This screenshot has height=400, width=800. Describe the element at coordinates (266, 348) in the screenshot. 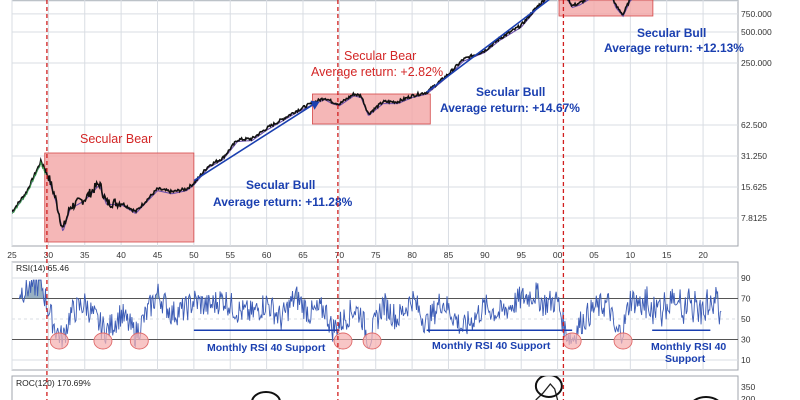

I see `rsi-support-label-1: Monthly RSI 40 Support` at that location.